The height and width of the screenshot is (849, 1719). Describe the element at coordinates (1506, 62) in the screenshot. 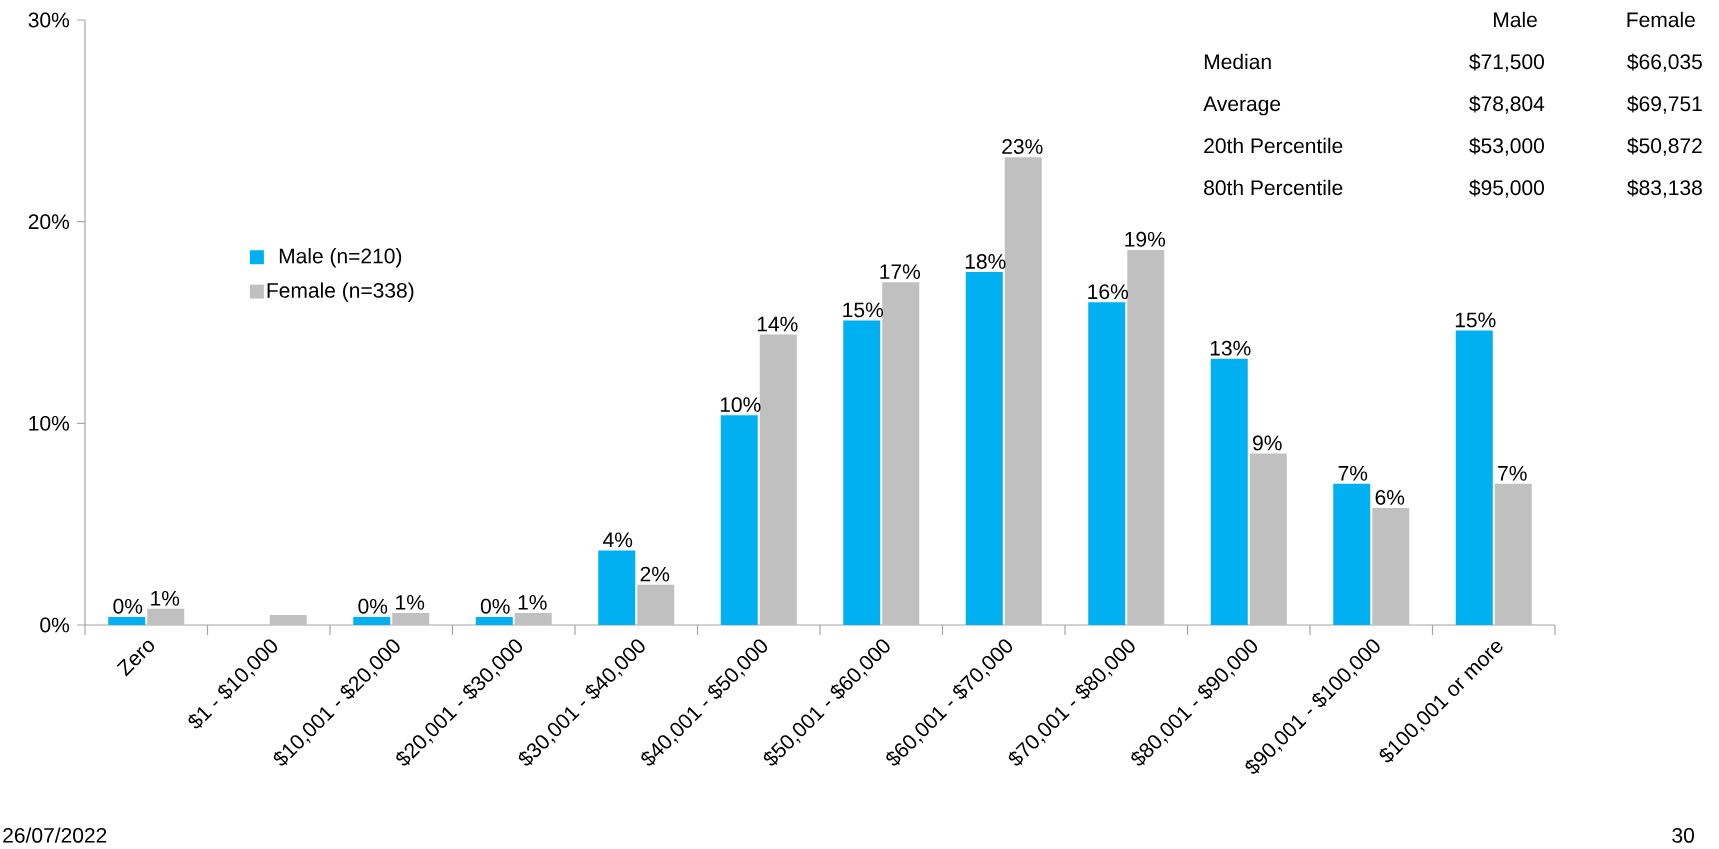

I see `annotation: $71,500` at that location.